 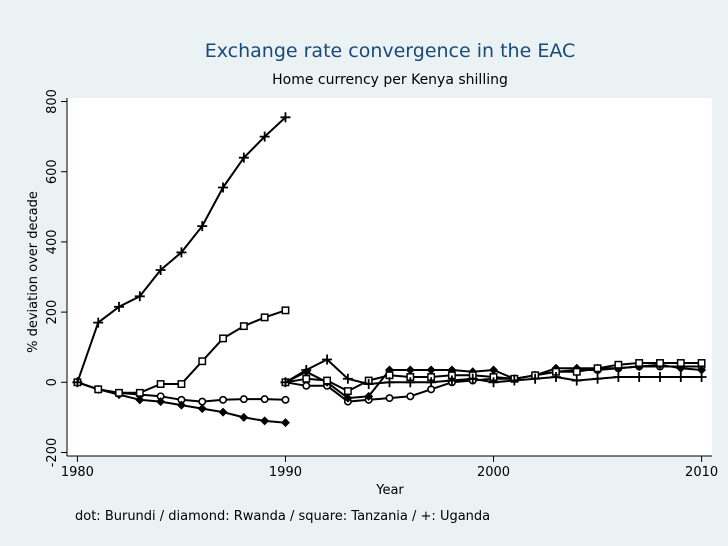 What do you see at coordinates (52, 241) in the screenshot?
I see `y-tick-label: 400` at bounding box center [52, 241].